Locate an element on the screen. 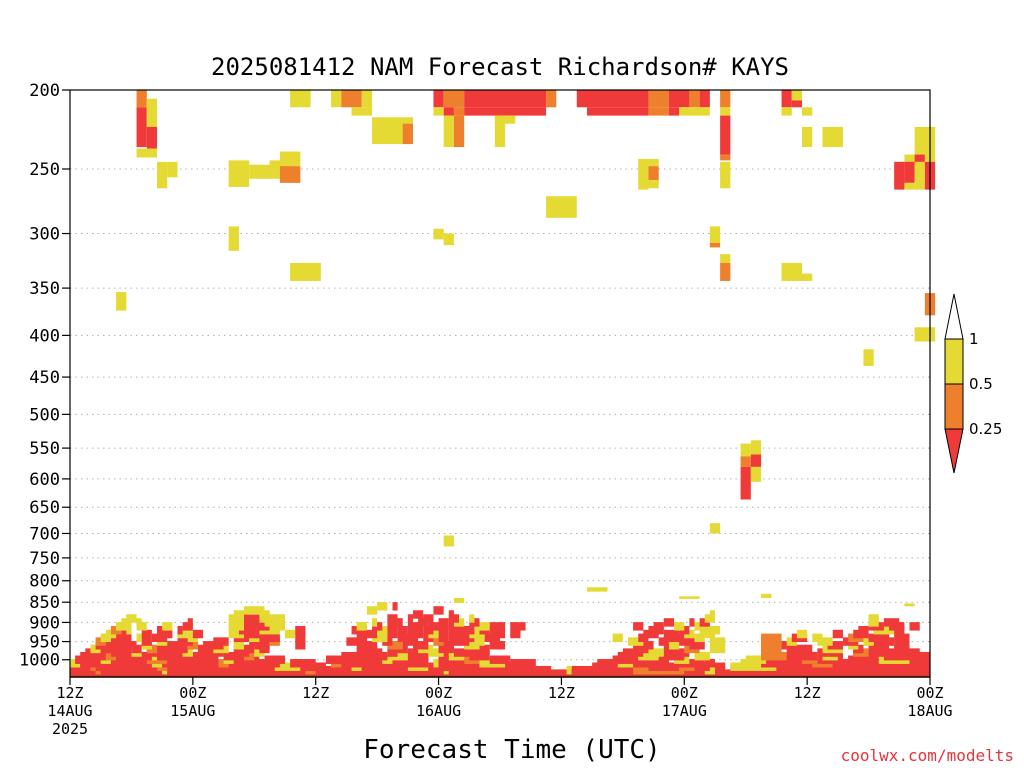  x-tick-label: 15AUG is located at coordinates (192, 711).